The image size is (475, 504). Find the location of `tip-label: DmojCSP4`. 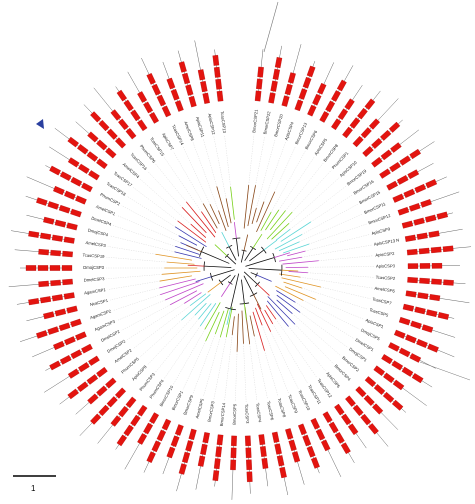

tip-label: DmojCSP4 is located at coordinates (98, 233).